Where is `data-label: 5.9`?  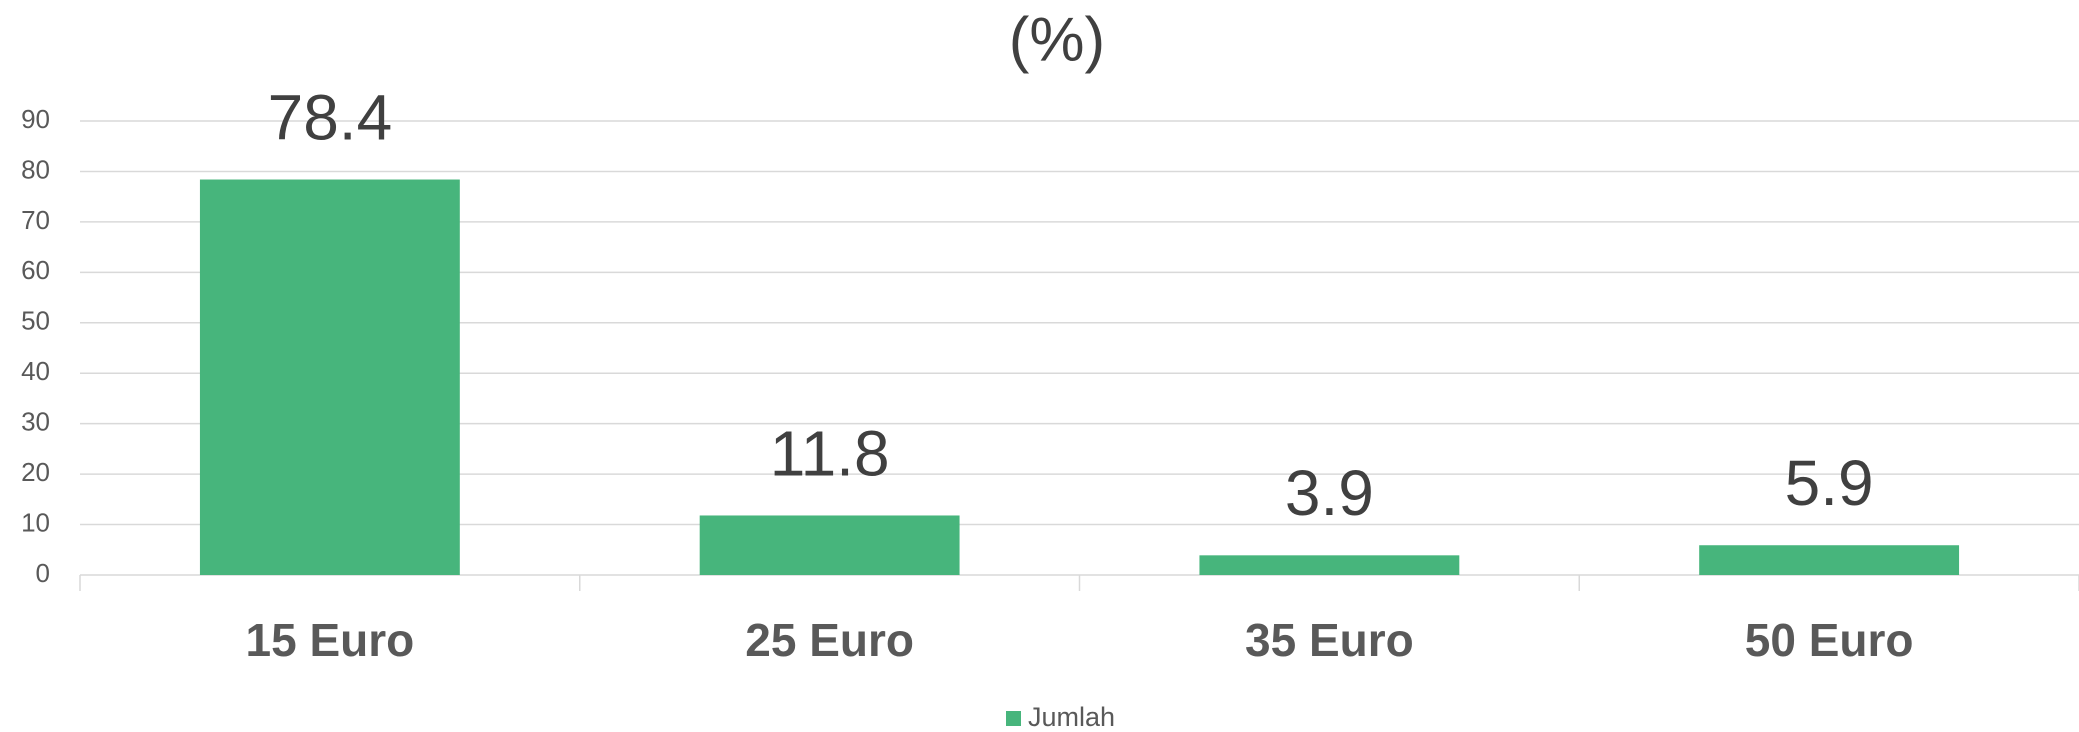 data-label: 5.9 is located at coordinates (1829, 483).